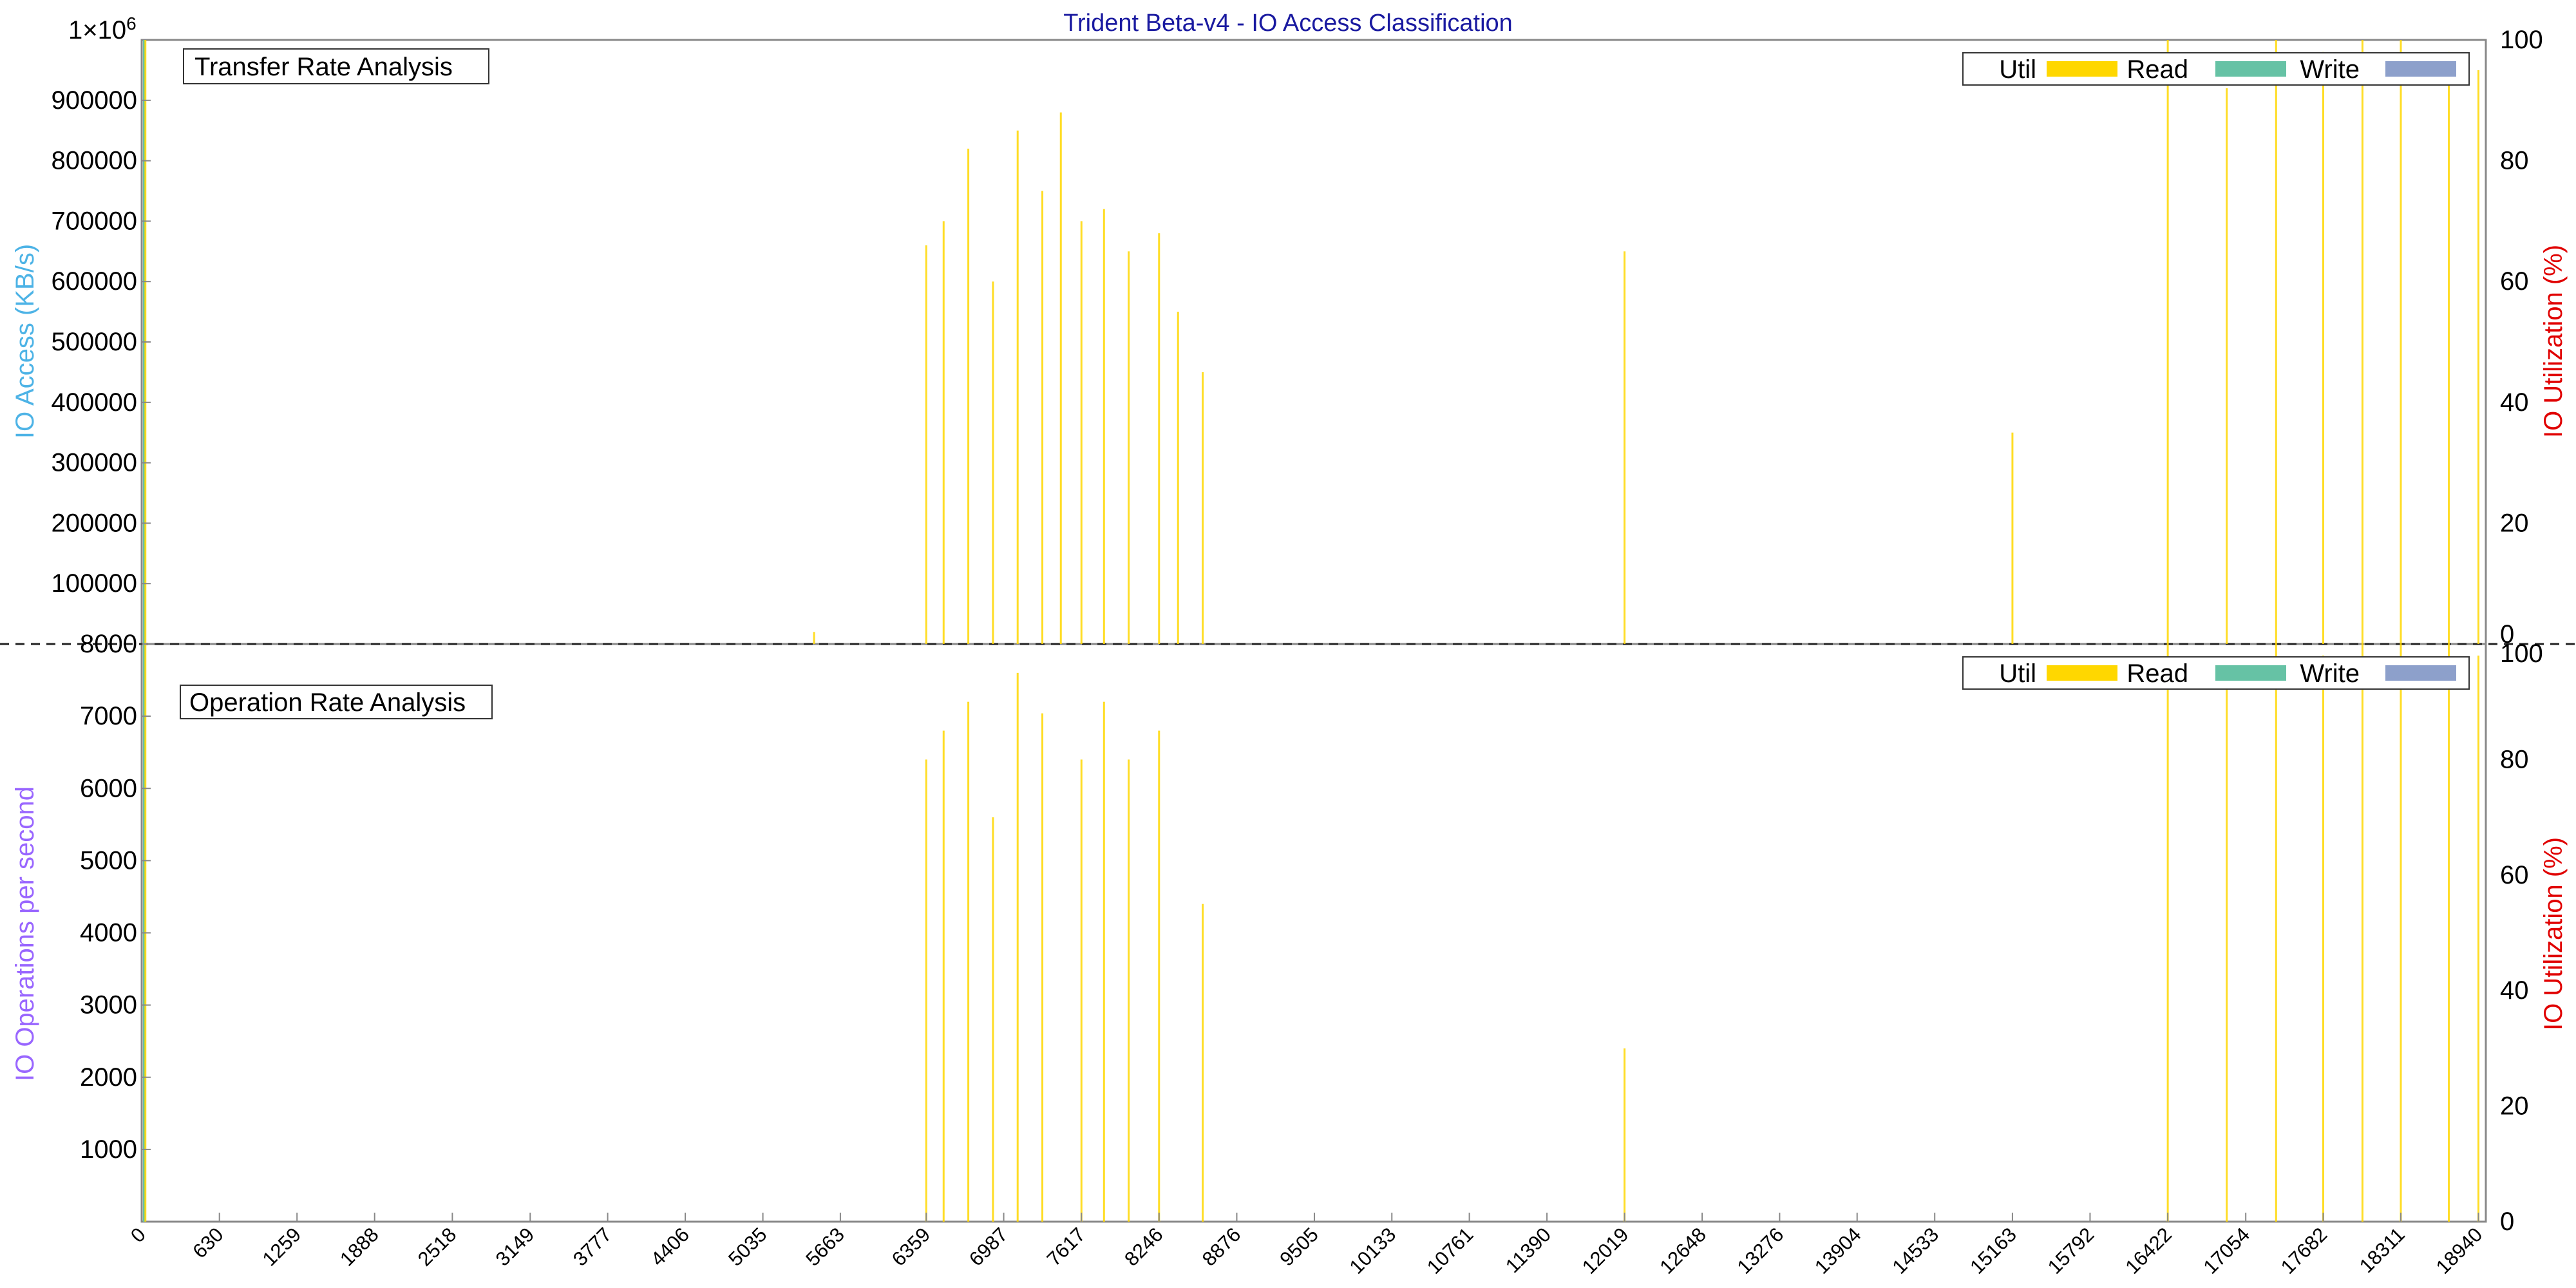 This screenshot has width=2576, height=1288. Describe the element at coordinates (1299, 1247) in the screenshot. I see `x-tick-label: 9505` at that location.